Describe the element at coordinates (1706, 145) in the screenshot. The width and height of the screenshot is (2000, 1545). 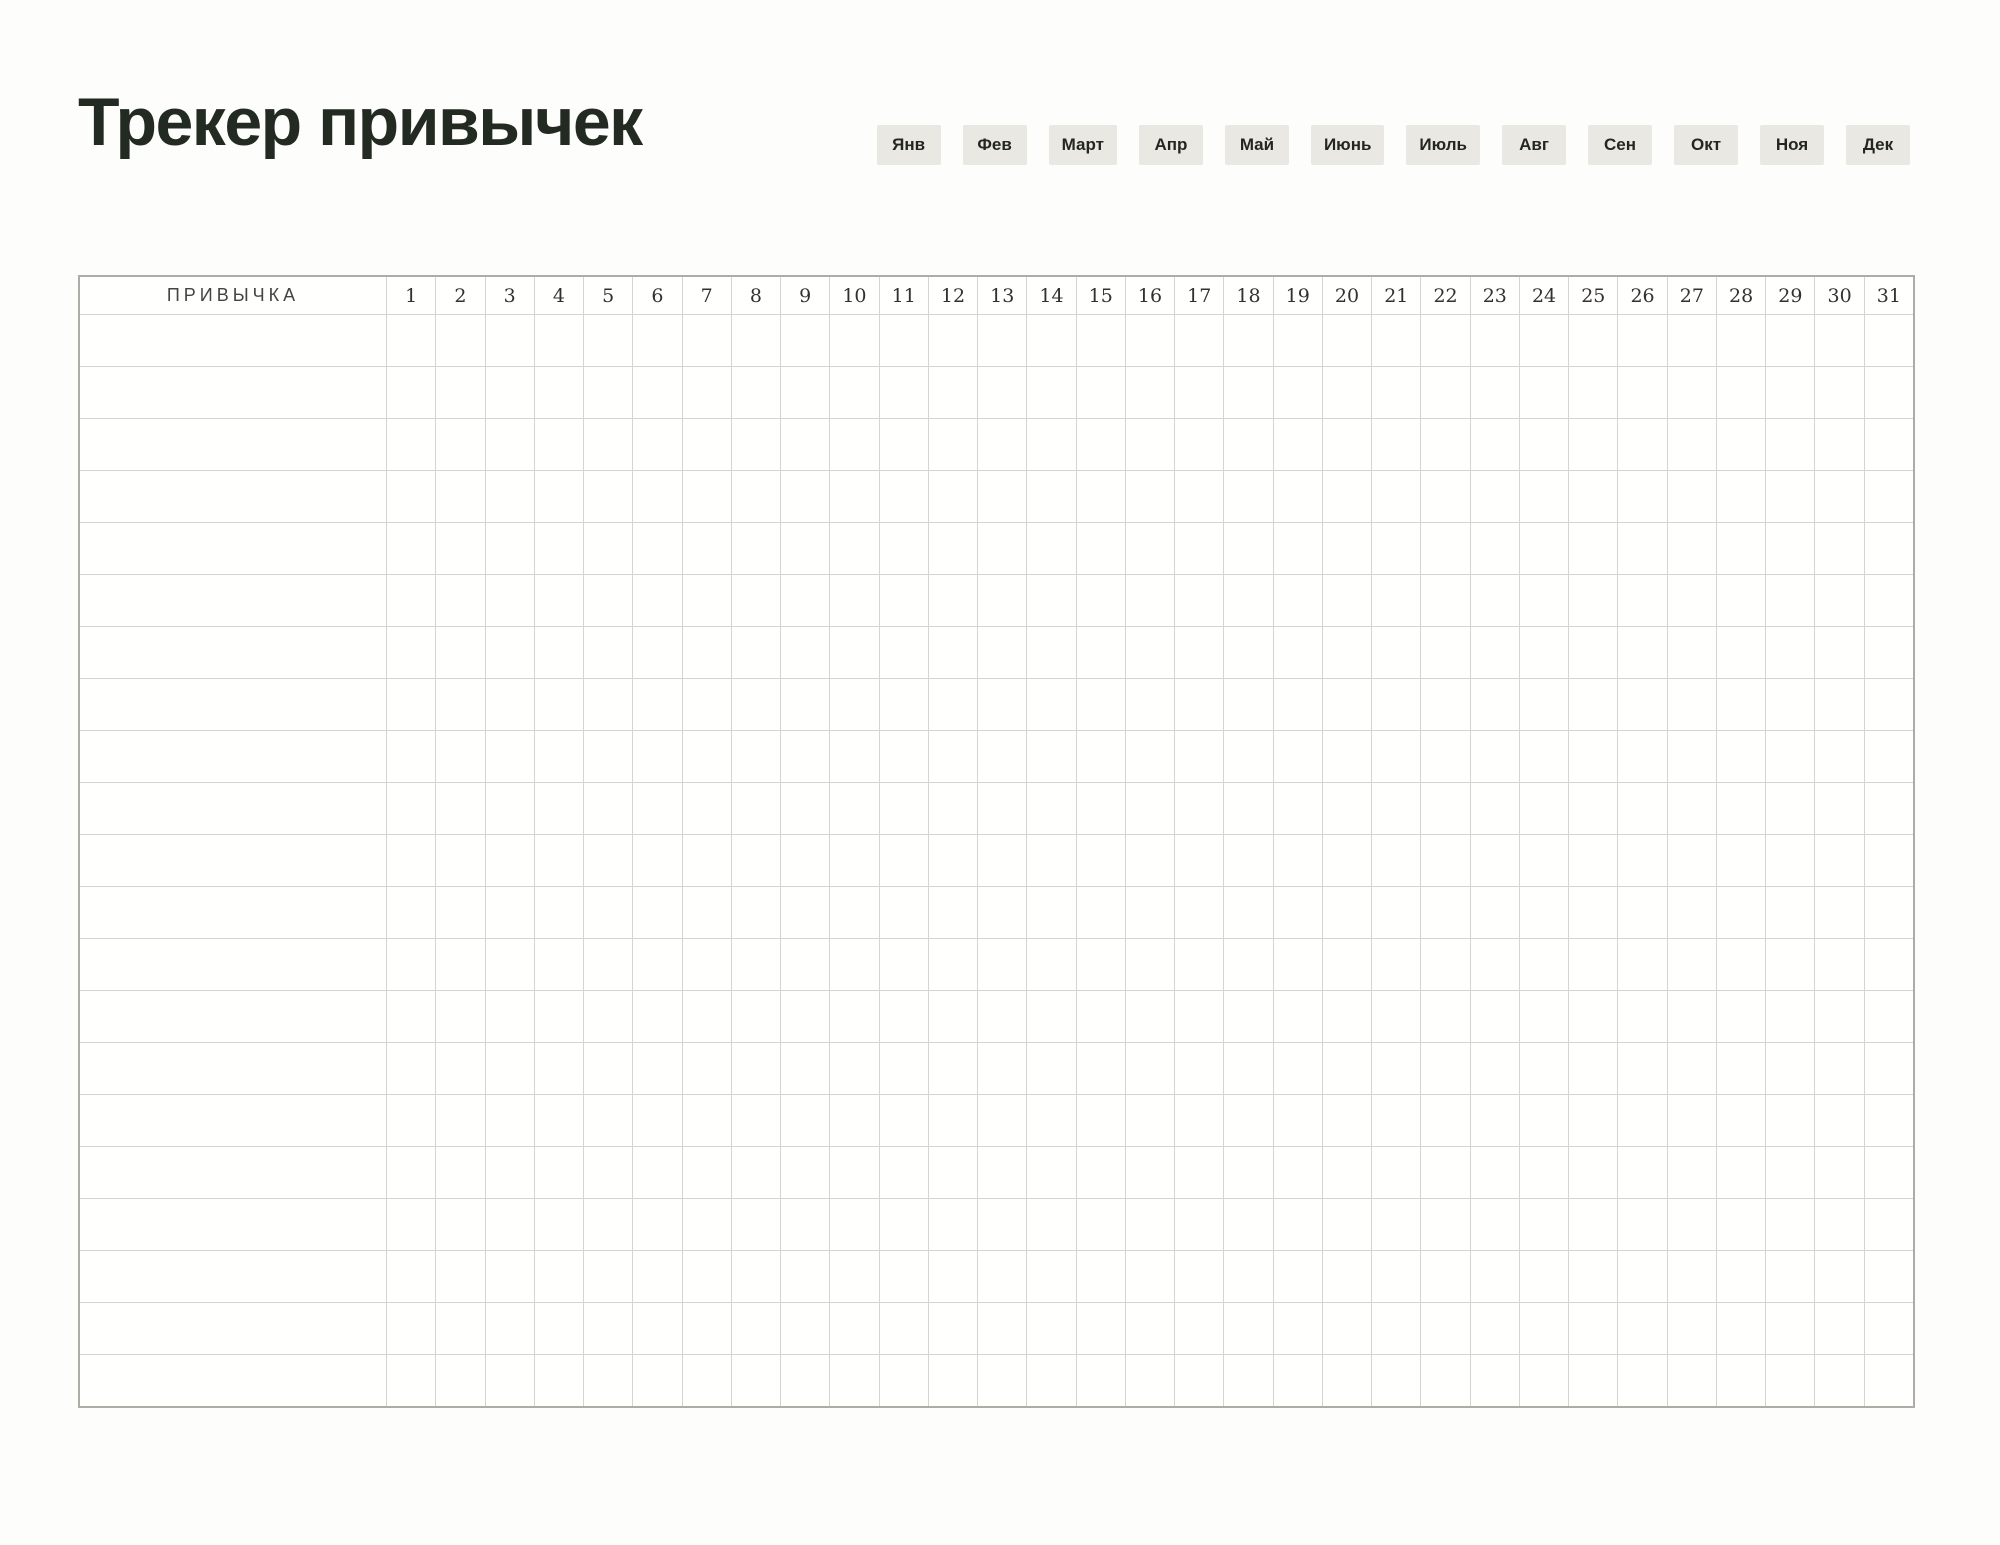
I see `tab-month-10: Окт` at that location.